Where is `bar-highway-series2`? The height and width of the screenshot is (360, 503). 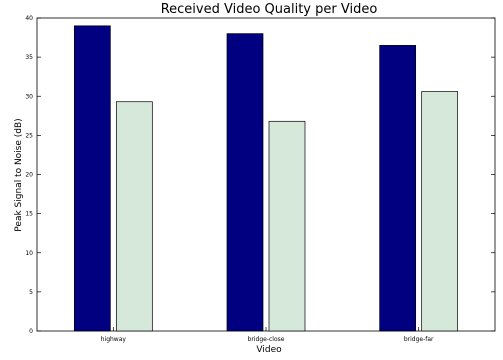
bar-highway-series2 is located at coordinates (134, 216).